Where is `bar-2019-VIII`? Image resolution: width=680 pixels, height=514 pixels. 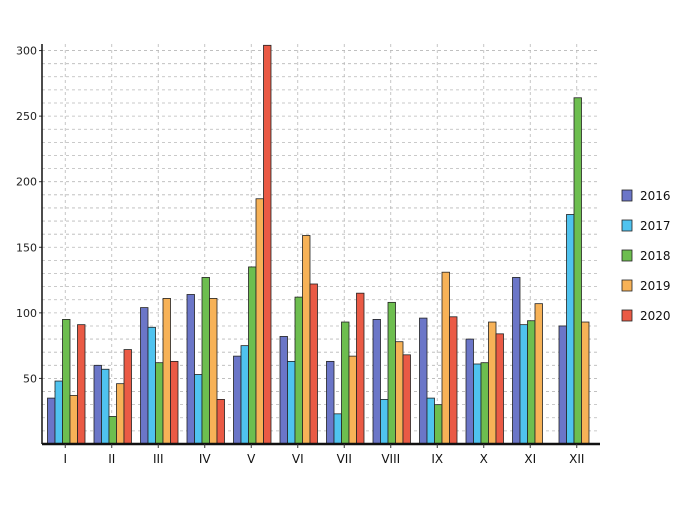
bar-2019-VIII is located at coordinates (399, 393).